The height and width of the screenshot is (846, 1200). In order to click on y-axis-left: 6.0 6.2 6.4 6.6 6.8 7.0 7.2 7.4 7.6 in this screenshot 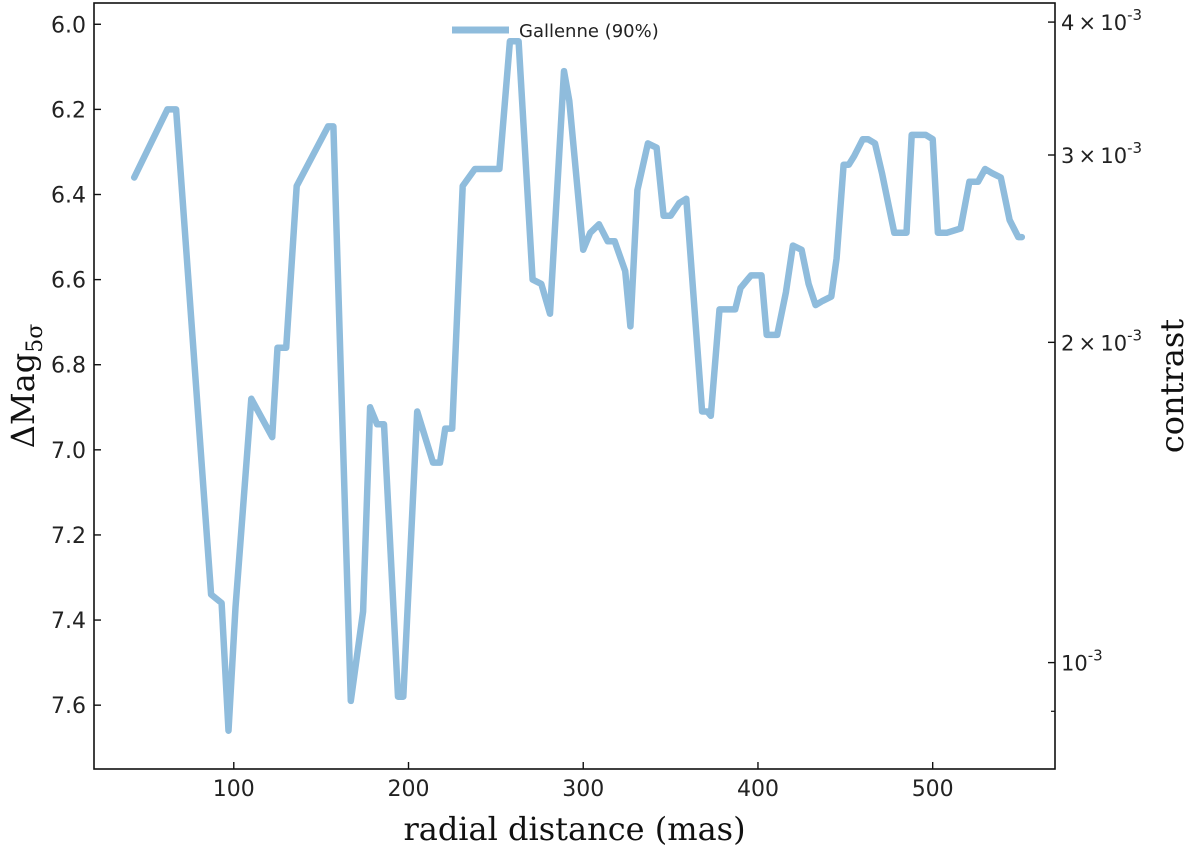, I will do `click(76, 366)`.